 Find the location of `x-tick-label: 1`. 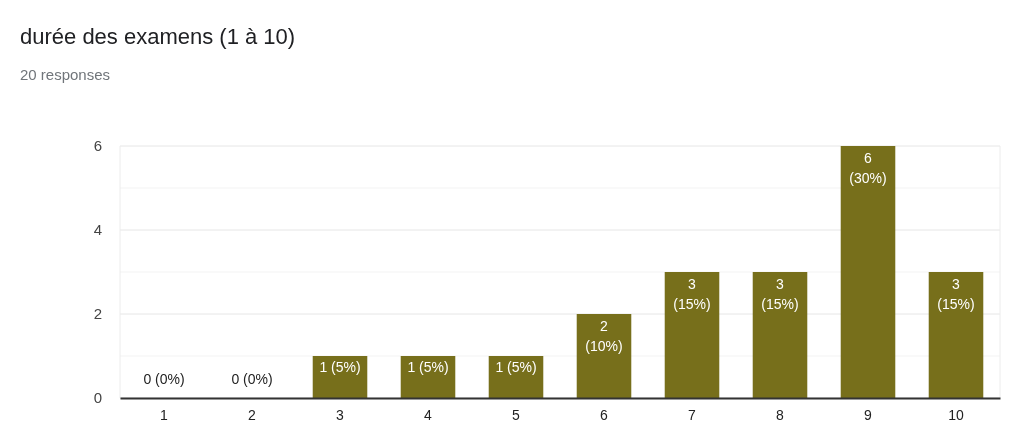

x-tick-label: 1 is located at coordinates (164, 414).